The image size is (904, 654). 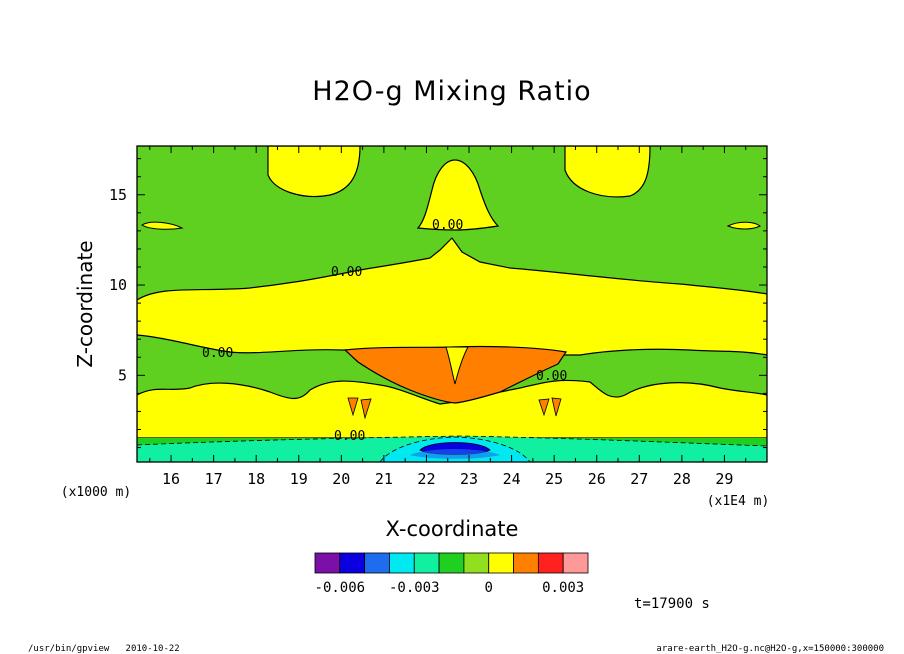 What do you see at coordinates (724, 479) in the screenshot?
I see `x-tick-label: 29` at bounding box center [724, 479].